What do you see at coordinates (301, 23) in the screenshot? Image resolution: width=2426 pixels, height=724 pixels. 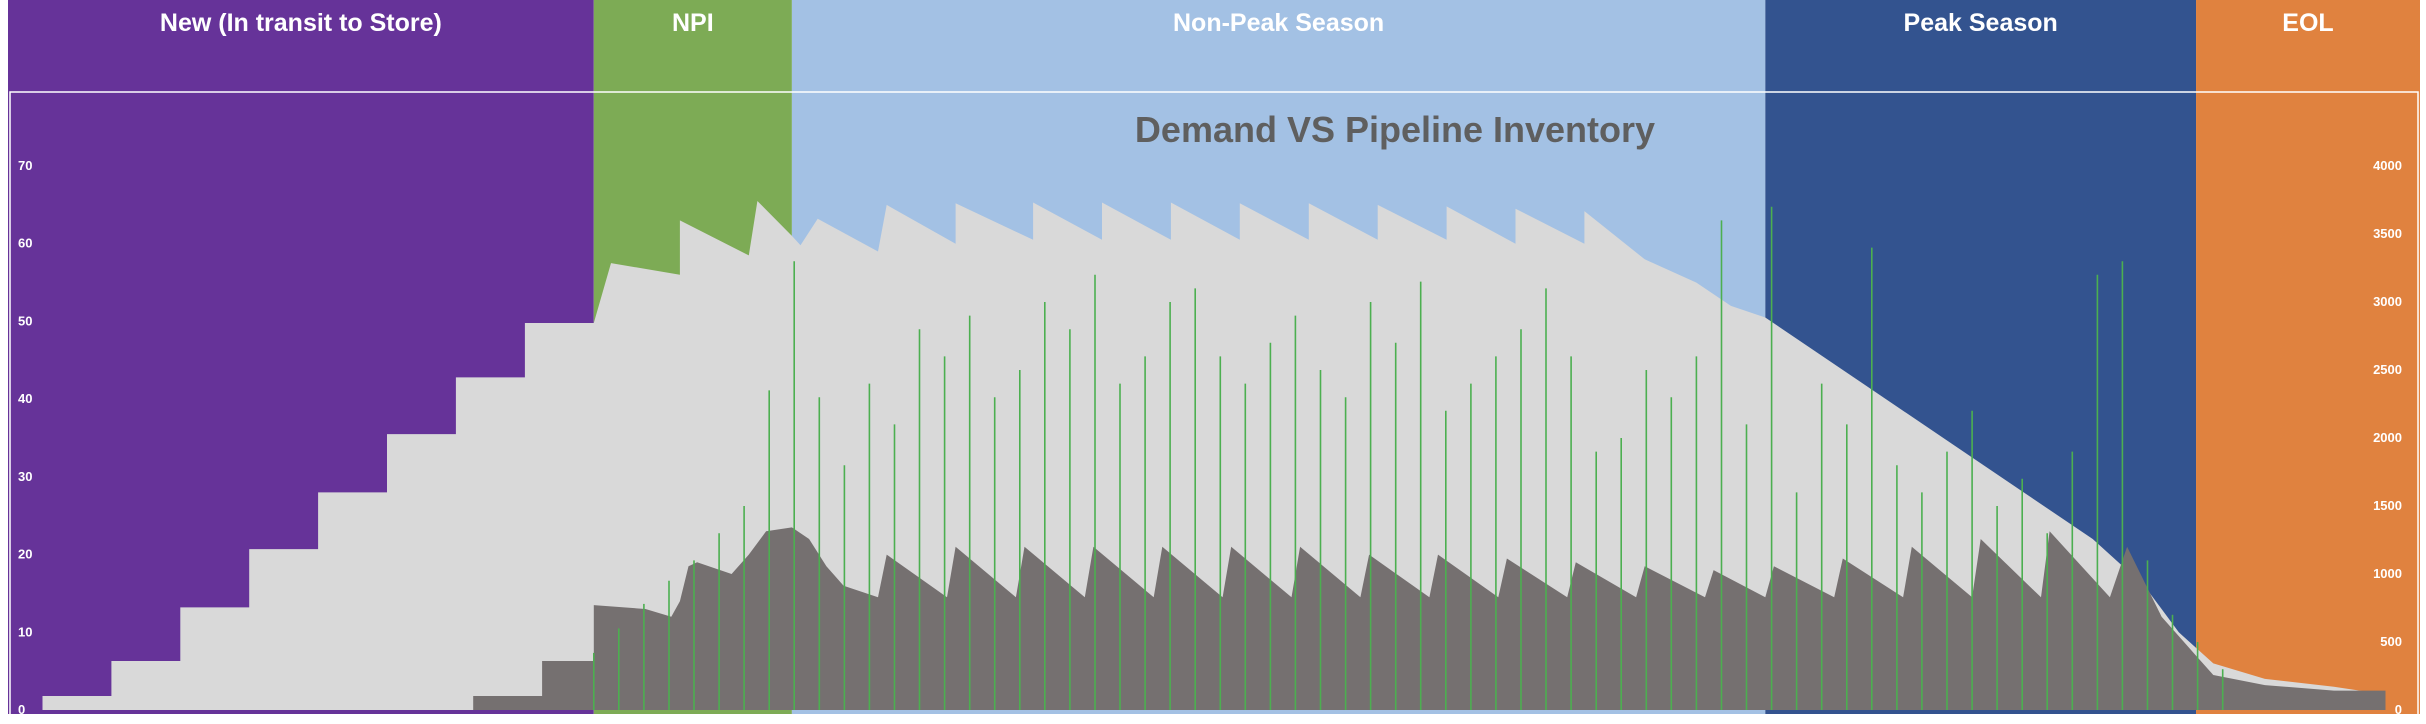 I see `phase-label-0: New (In transit to Store)` at bounding box center [301, 23].